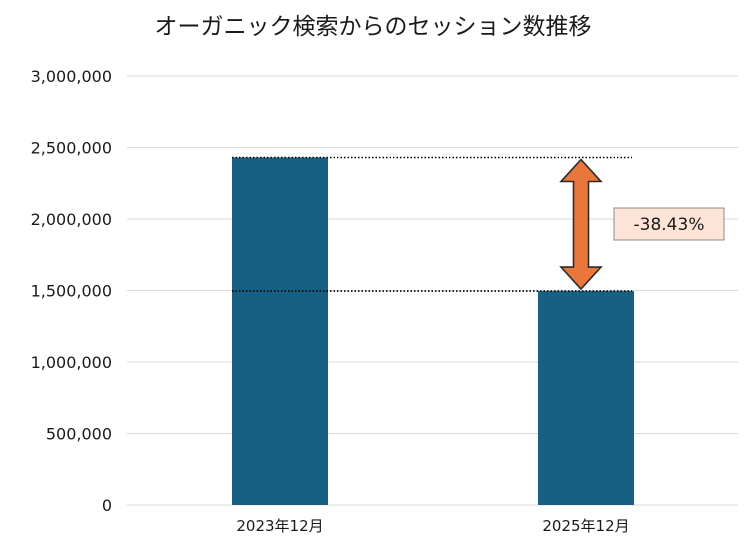  I want to click on x-tick-label: 2025年12月, so click(585, 526).